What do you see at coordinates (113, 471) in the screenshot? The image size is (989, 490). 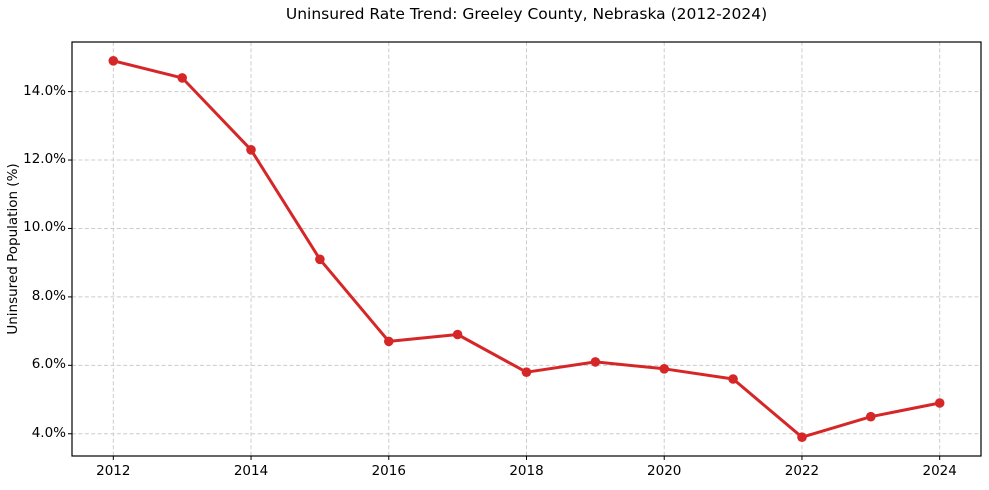 I see `x-tick-label: 2012` at bounding box center [113, 471].